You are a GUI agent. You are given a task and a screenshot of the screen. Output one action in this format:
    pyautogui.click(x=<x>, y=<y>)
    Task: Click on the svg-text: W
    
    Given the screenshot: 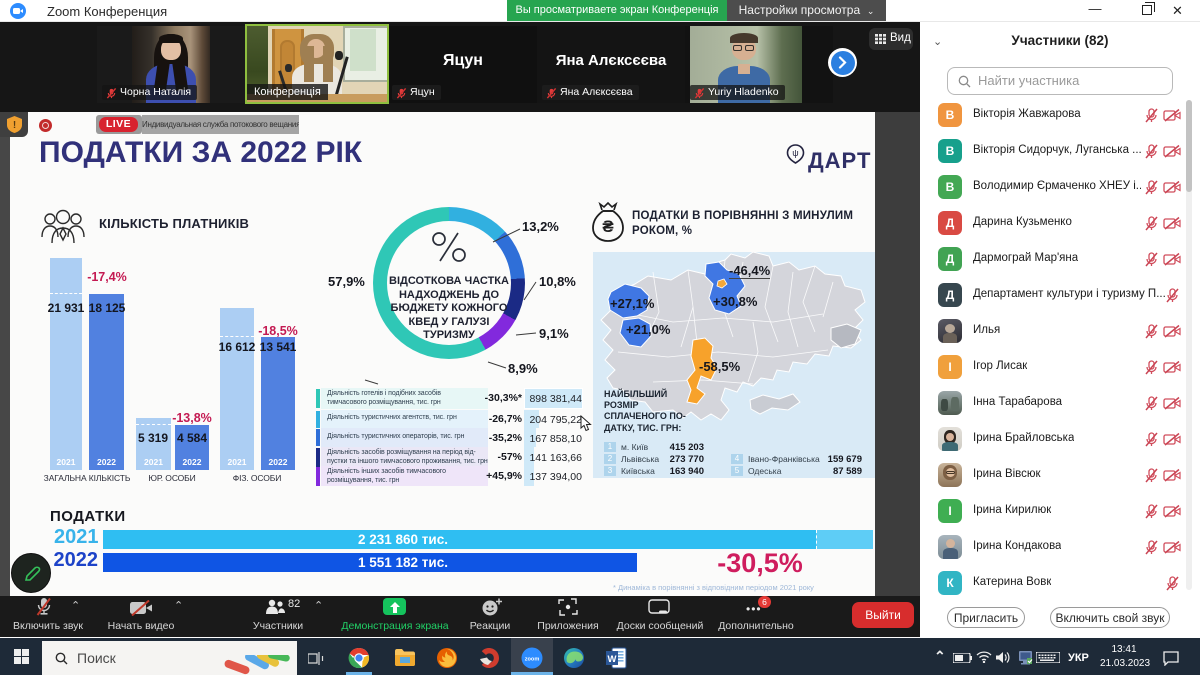 What is the action you would take?
    pyautogui.click(x=612, y=659)
    